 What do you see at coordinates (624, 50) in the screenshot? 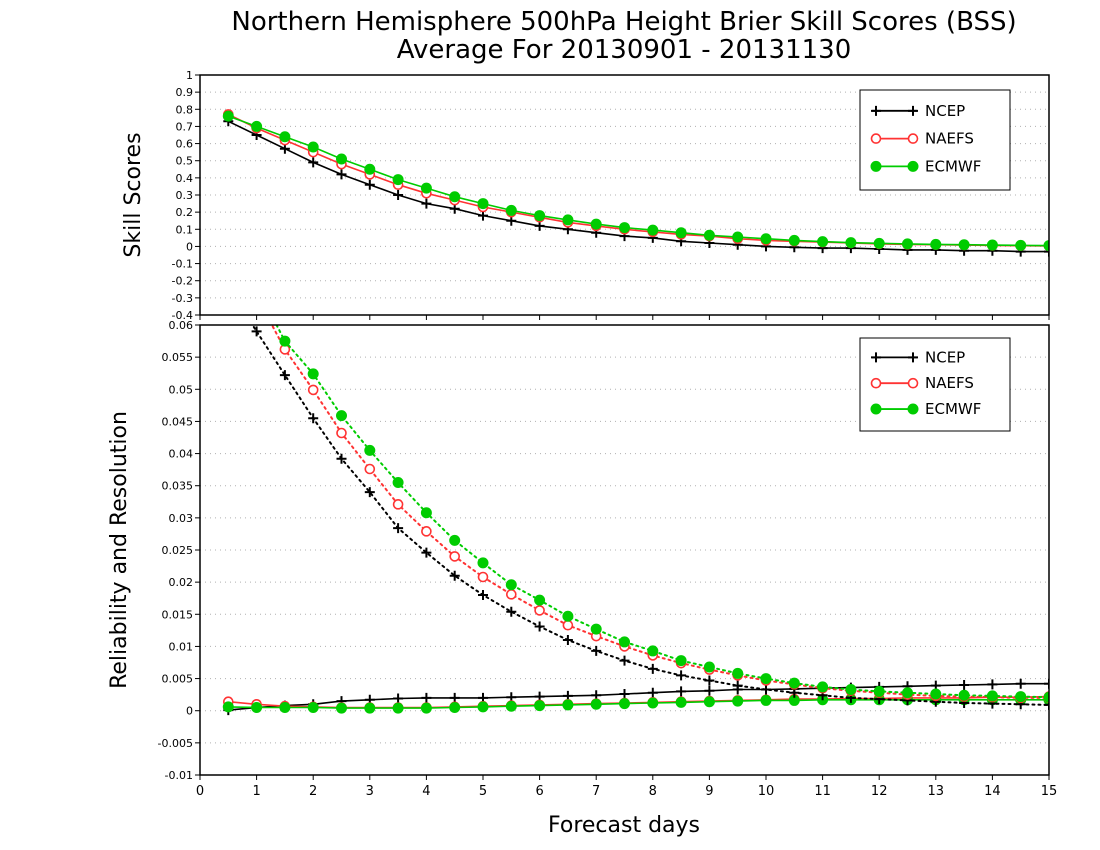
I see `chart-title-line2: Average For 20130901 - 20131130` at bounding box center [624, 50].